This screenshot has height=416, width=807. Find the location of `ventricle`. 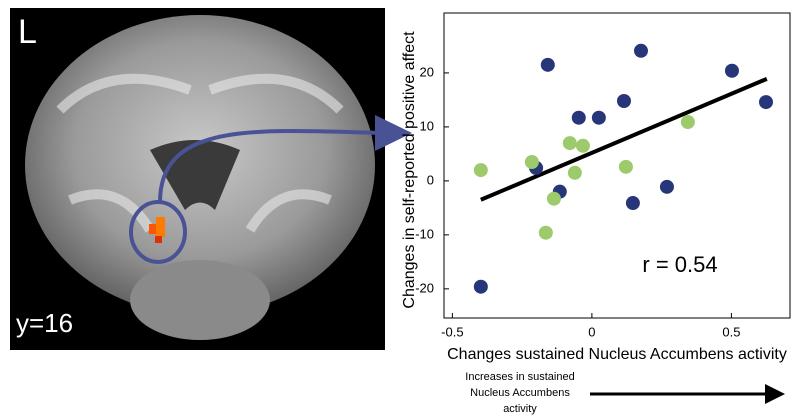

ventricle is located at coordinates (195, 175).